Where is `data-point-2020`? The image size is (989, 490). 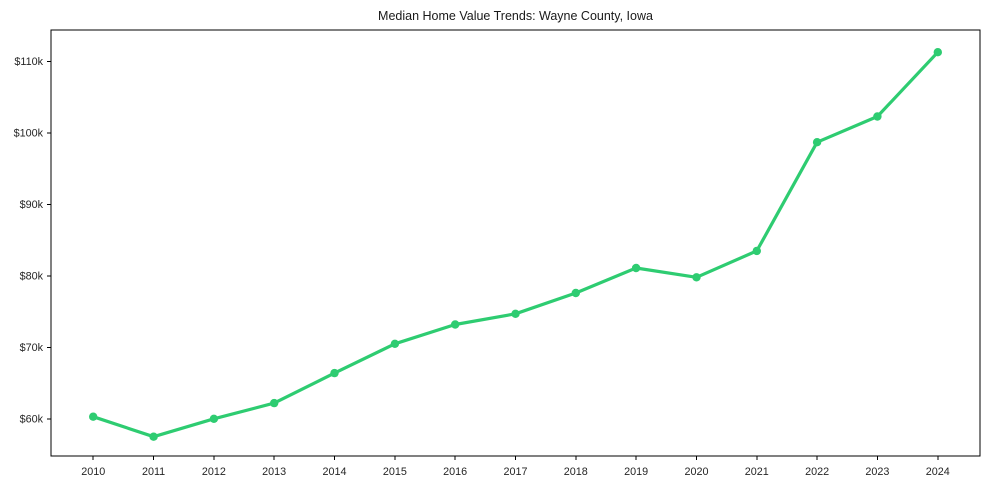
data-point-2020 is located at coordinates (696, 277).